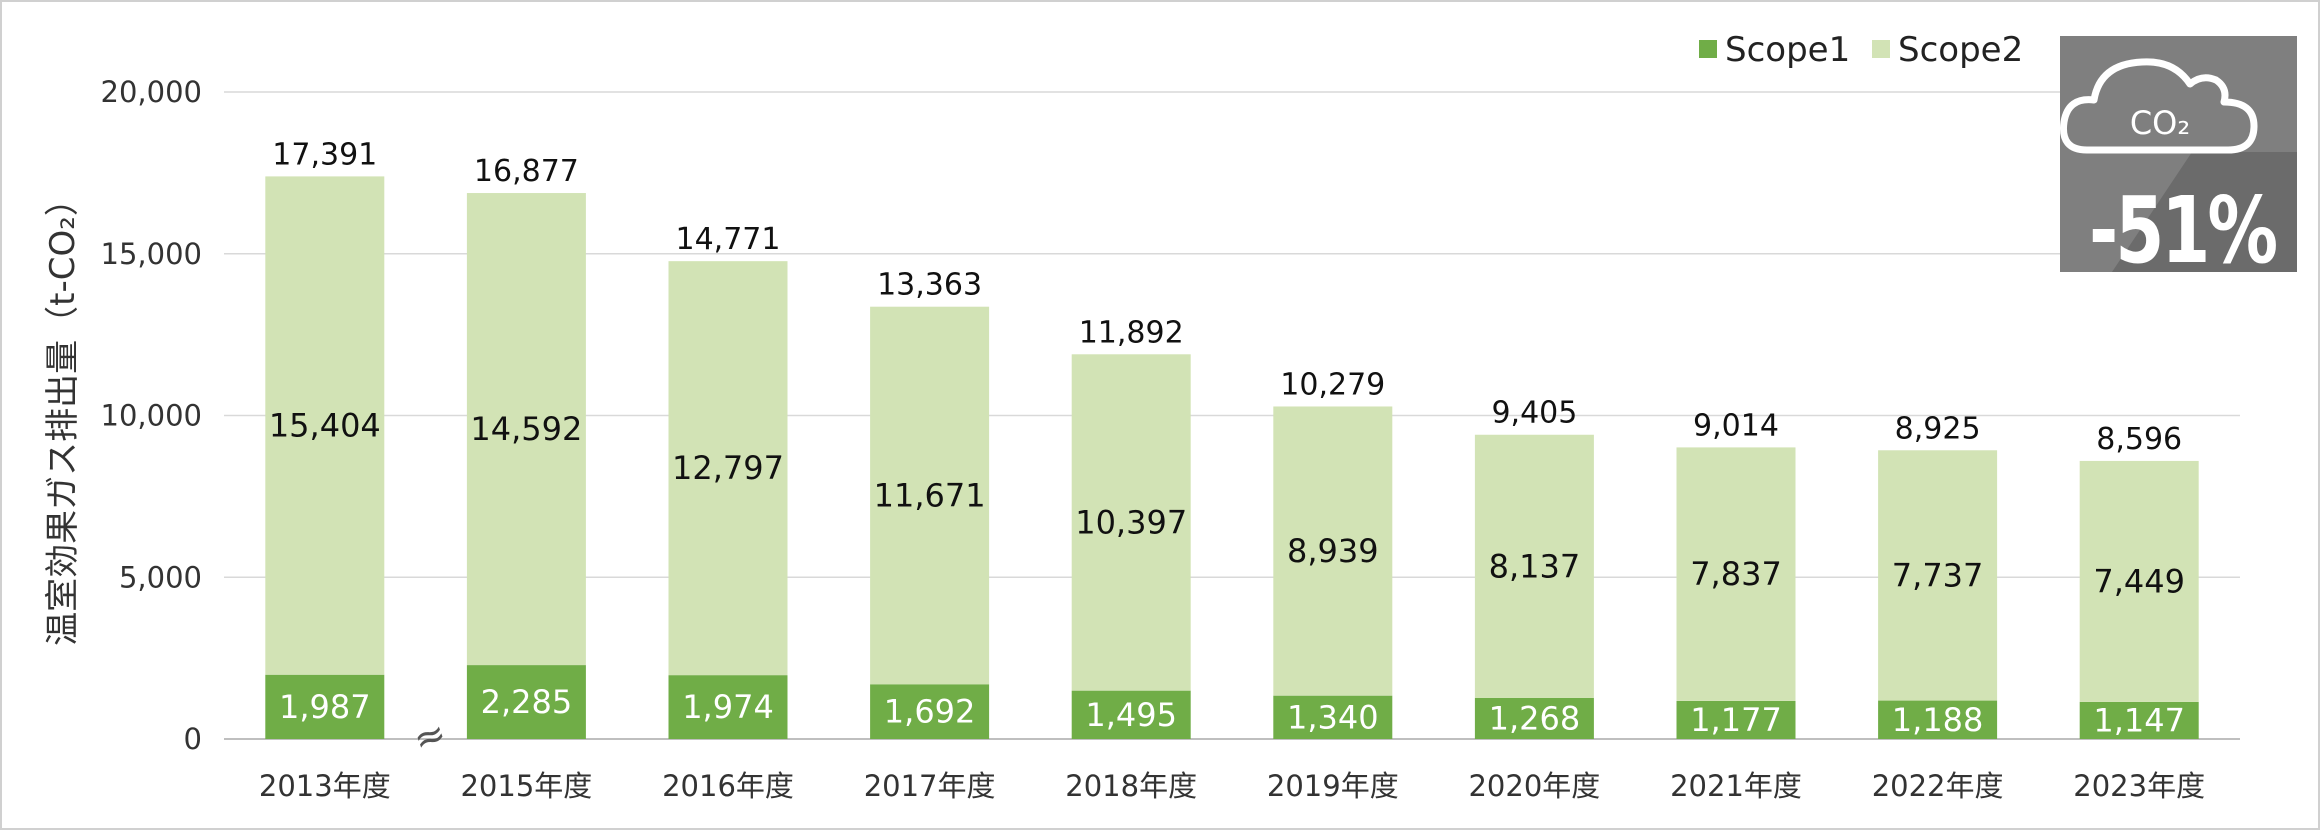 Image resolution: width=2320 pixels, height=830 pixels. I want to click on legend-swatch-scope2, so click(1881, 49).